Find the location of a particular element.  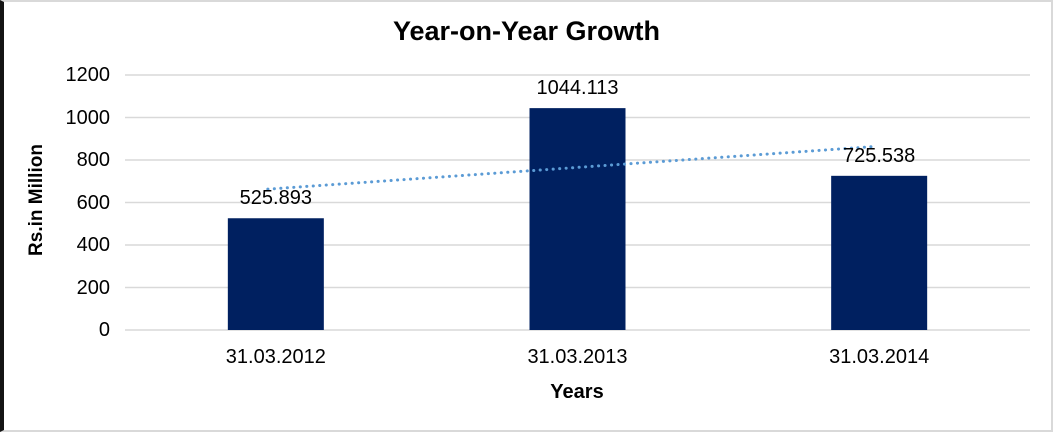

y-tick-label-1000: 1000 is located at coordinates (88, 117).